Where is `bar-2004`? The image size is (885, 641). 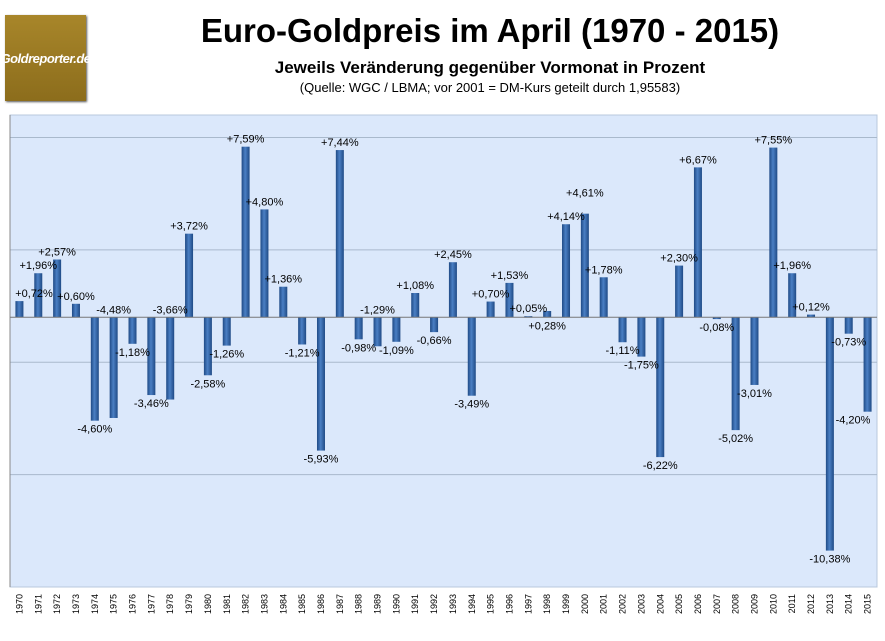
bar-2004 is located at coordinates (660, 387).